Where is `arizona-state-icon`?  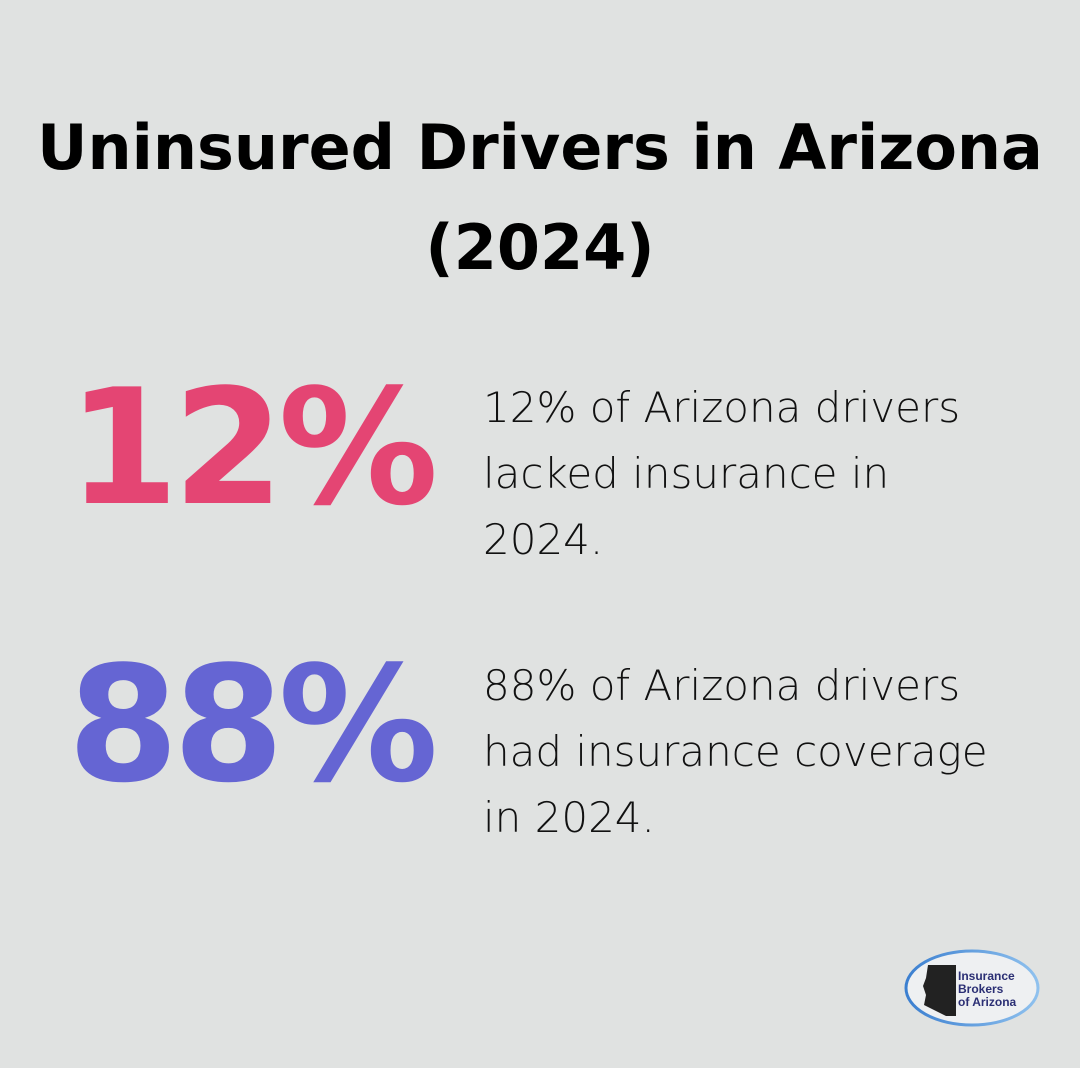 arizona-state-icon is located at coordinates (939, 990).